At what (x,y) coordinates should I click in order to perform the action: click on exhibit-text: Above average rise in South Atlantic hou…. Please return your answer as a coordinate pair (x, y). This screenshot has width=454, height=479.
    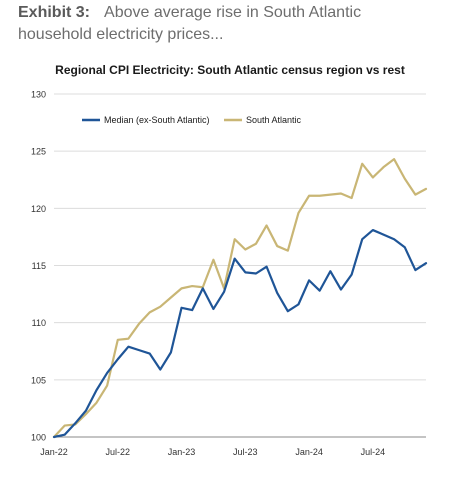
    Looking at the image, I should click on (190, 23).